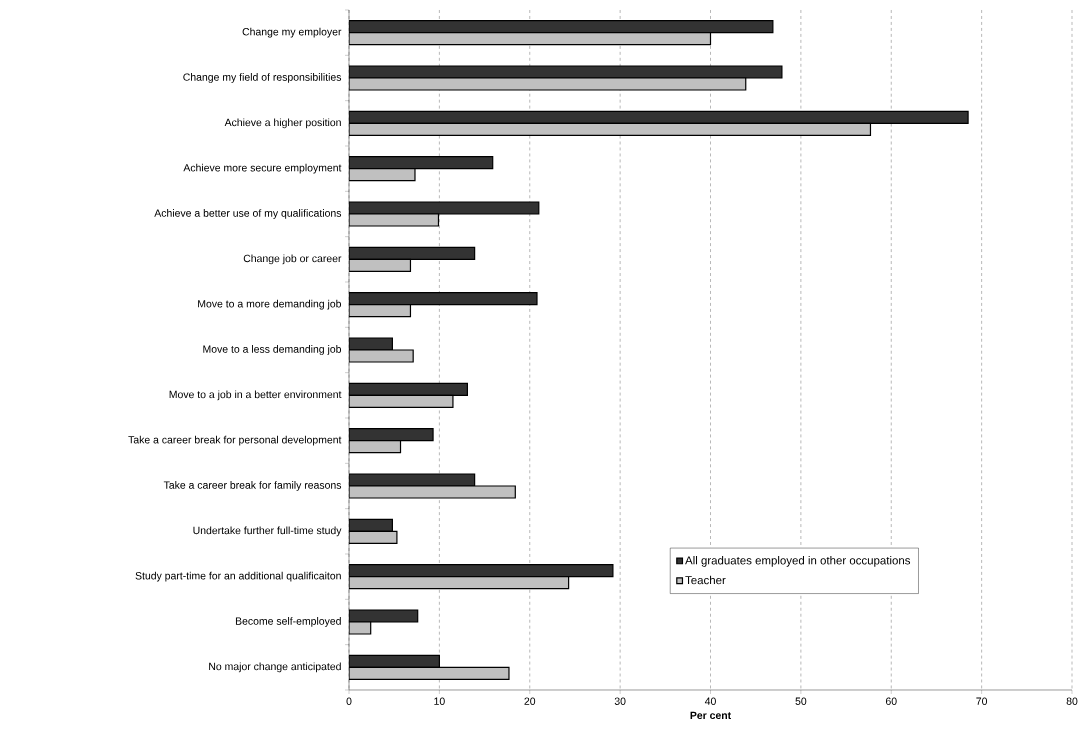  What do you see at coordinates (248, 214) in the screenshot?
I see `y-tick-label: Achieve a better use of my qualifications` at bounding box center [248, 214].